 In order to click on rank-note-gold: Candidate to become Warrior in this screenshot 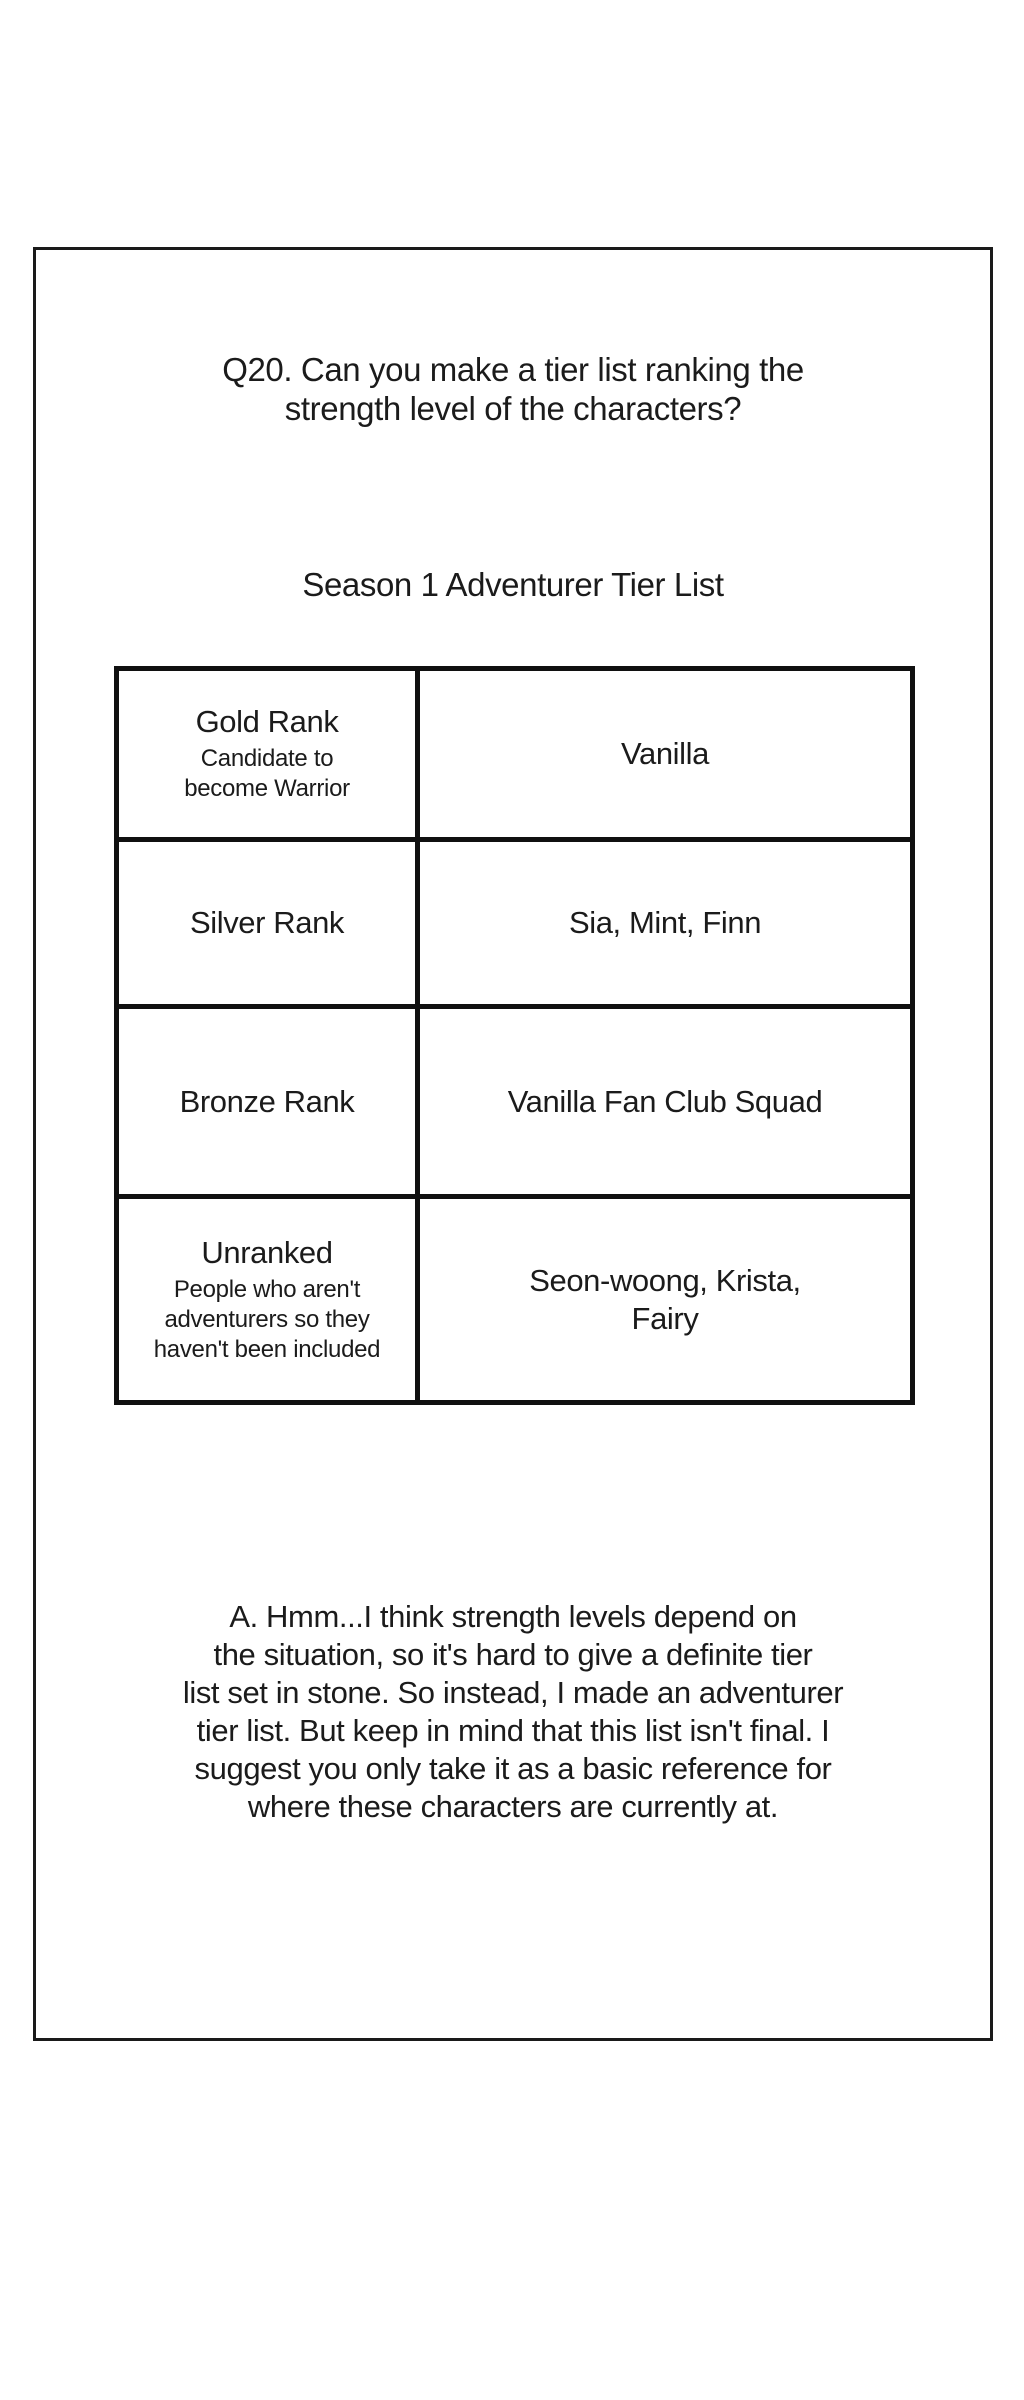, I will do `click(267, 773)`.